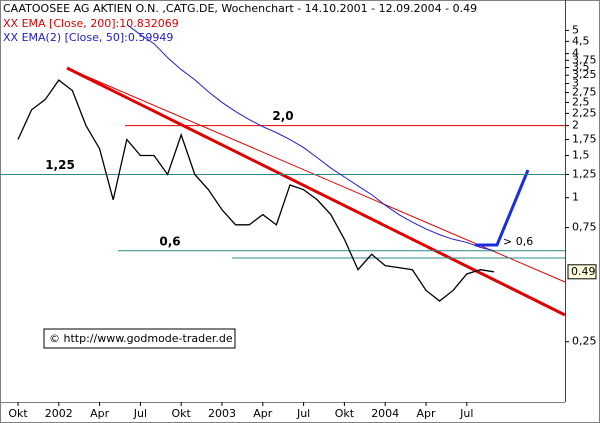 The width and height of the screenshot is (600, 423). Describe the element at coordinates (584, 74) in the screenshot. I see `y-tick-label: 3,25` at that location.